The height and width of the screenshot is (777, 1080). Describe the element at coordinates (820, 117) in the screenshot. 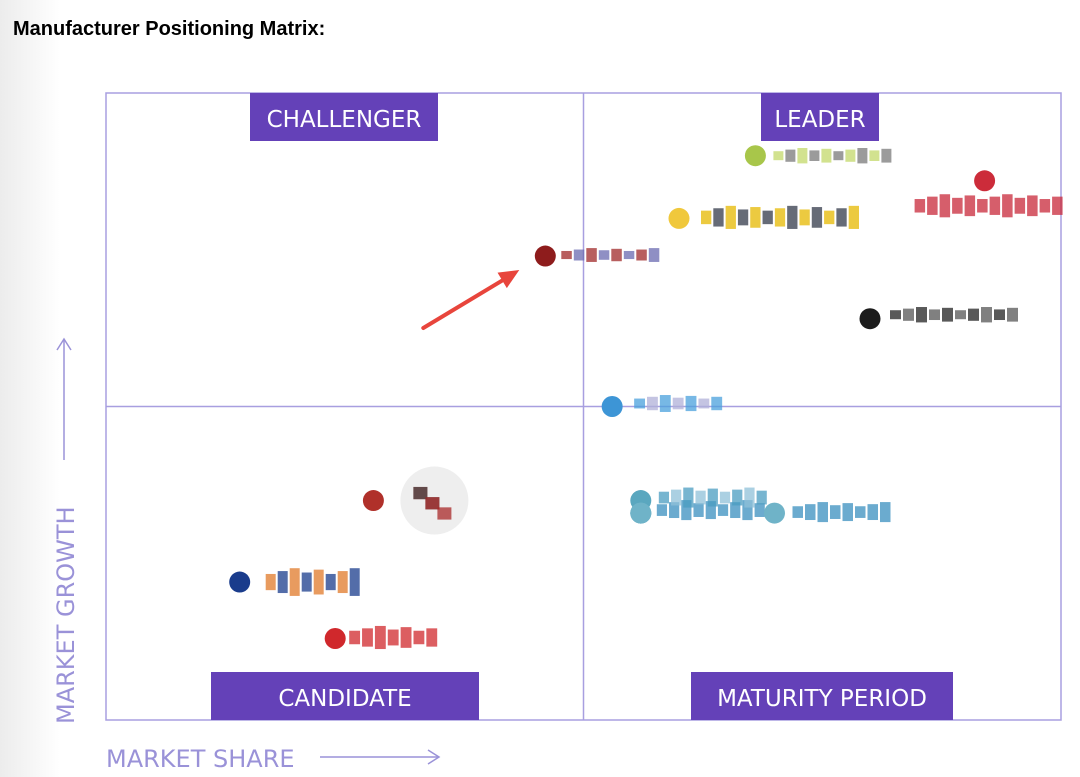

I see `quadrant-label-bg-leader` at that location.